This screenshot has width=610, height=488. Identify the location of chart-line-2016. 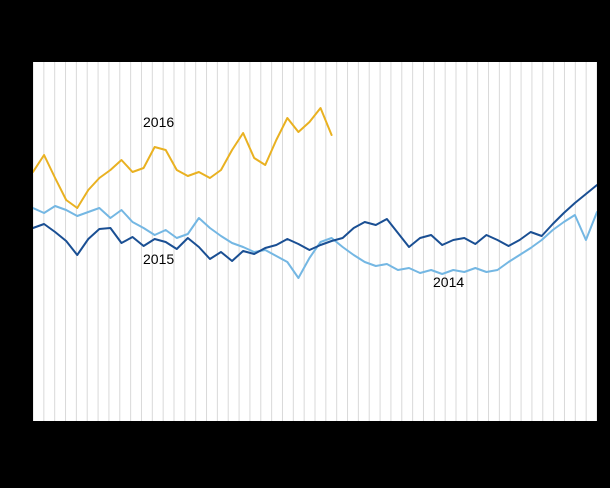
(183, 158).